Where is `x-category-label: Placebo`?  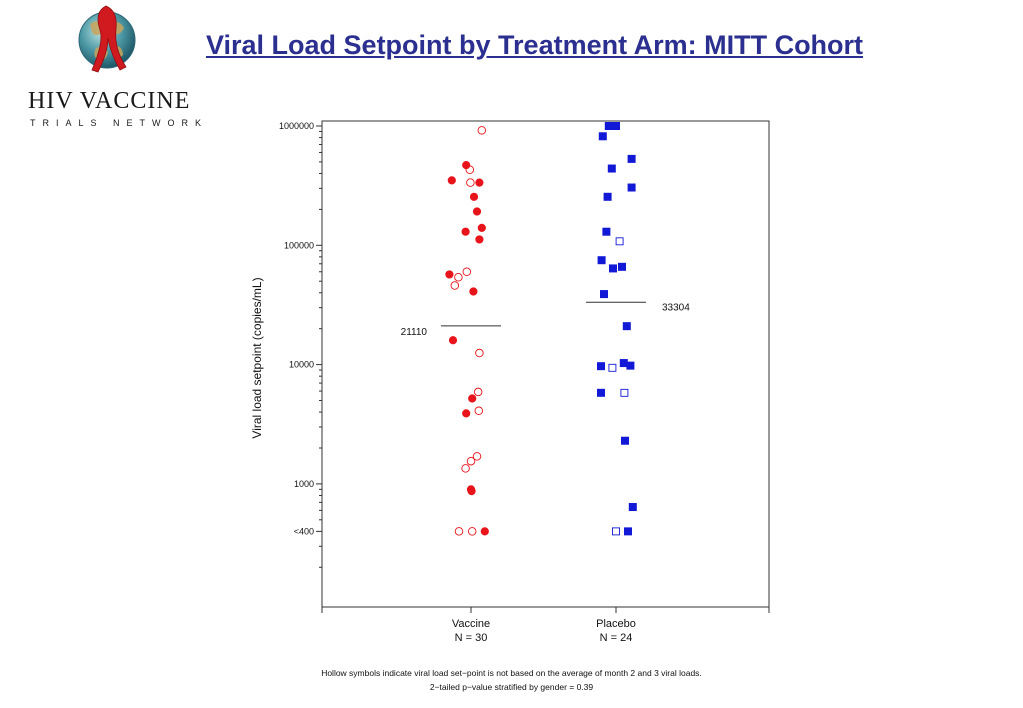
x-category-label: Placebo is located at coordinates (616, 624).